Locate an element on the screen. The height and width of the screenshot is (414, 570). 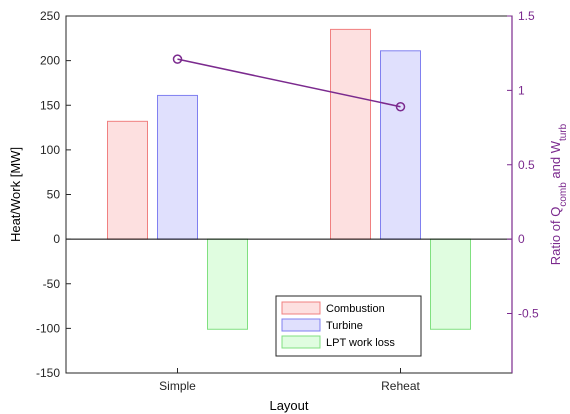
bar-turbine-simple is located at coordinates (177, 167).